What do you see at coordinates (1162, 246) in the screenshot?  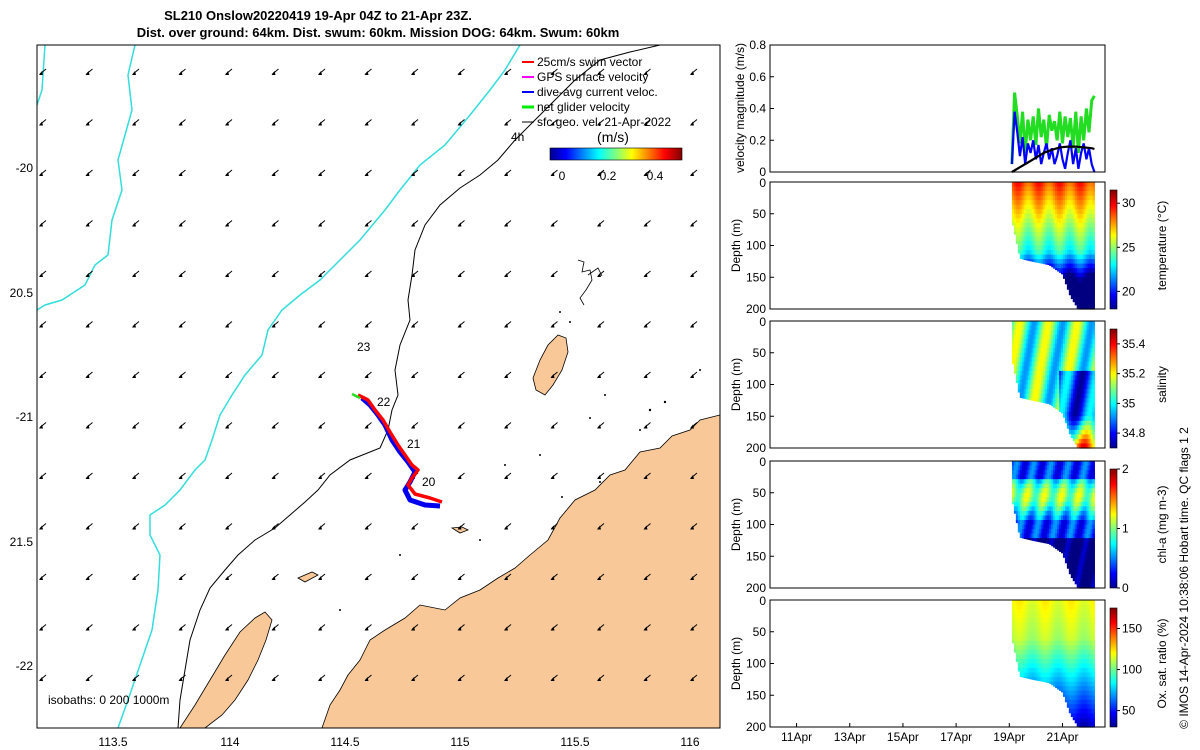 I see `temperature-colorbar-label: temperature (°C)` at bounding box center [1162, 246].